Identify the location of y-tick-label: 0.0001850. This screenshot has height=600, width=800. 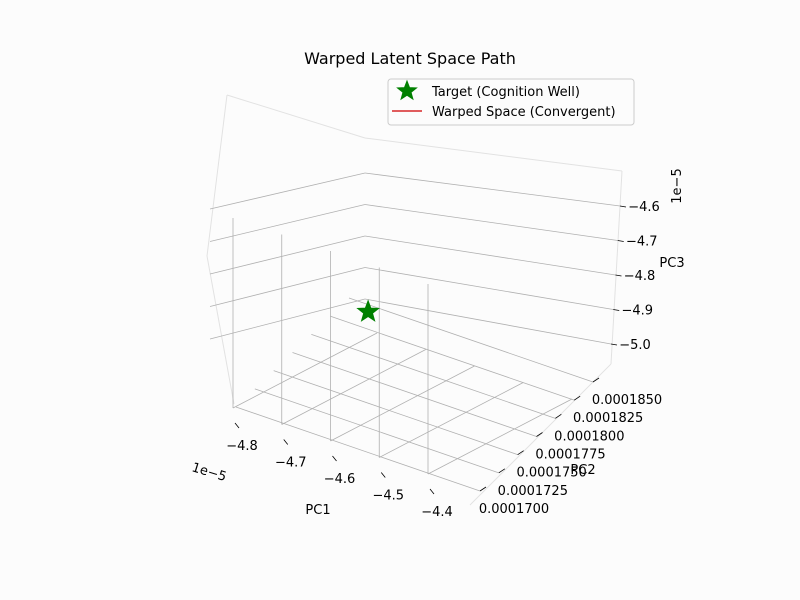
(627, 400).